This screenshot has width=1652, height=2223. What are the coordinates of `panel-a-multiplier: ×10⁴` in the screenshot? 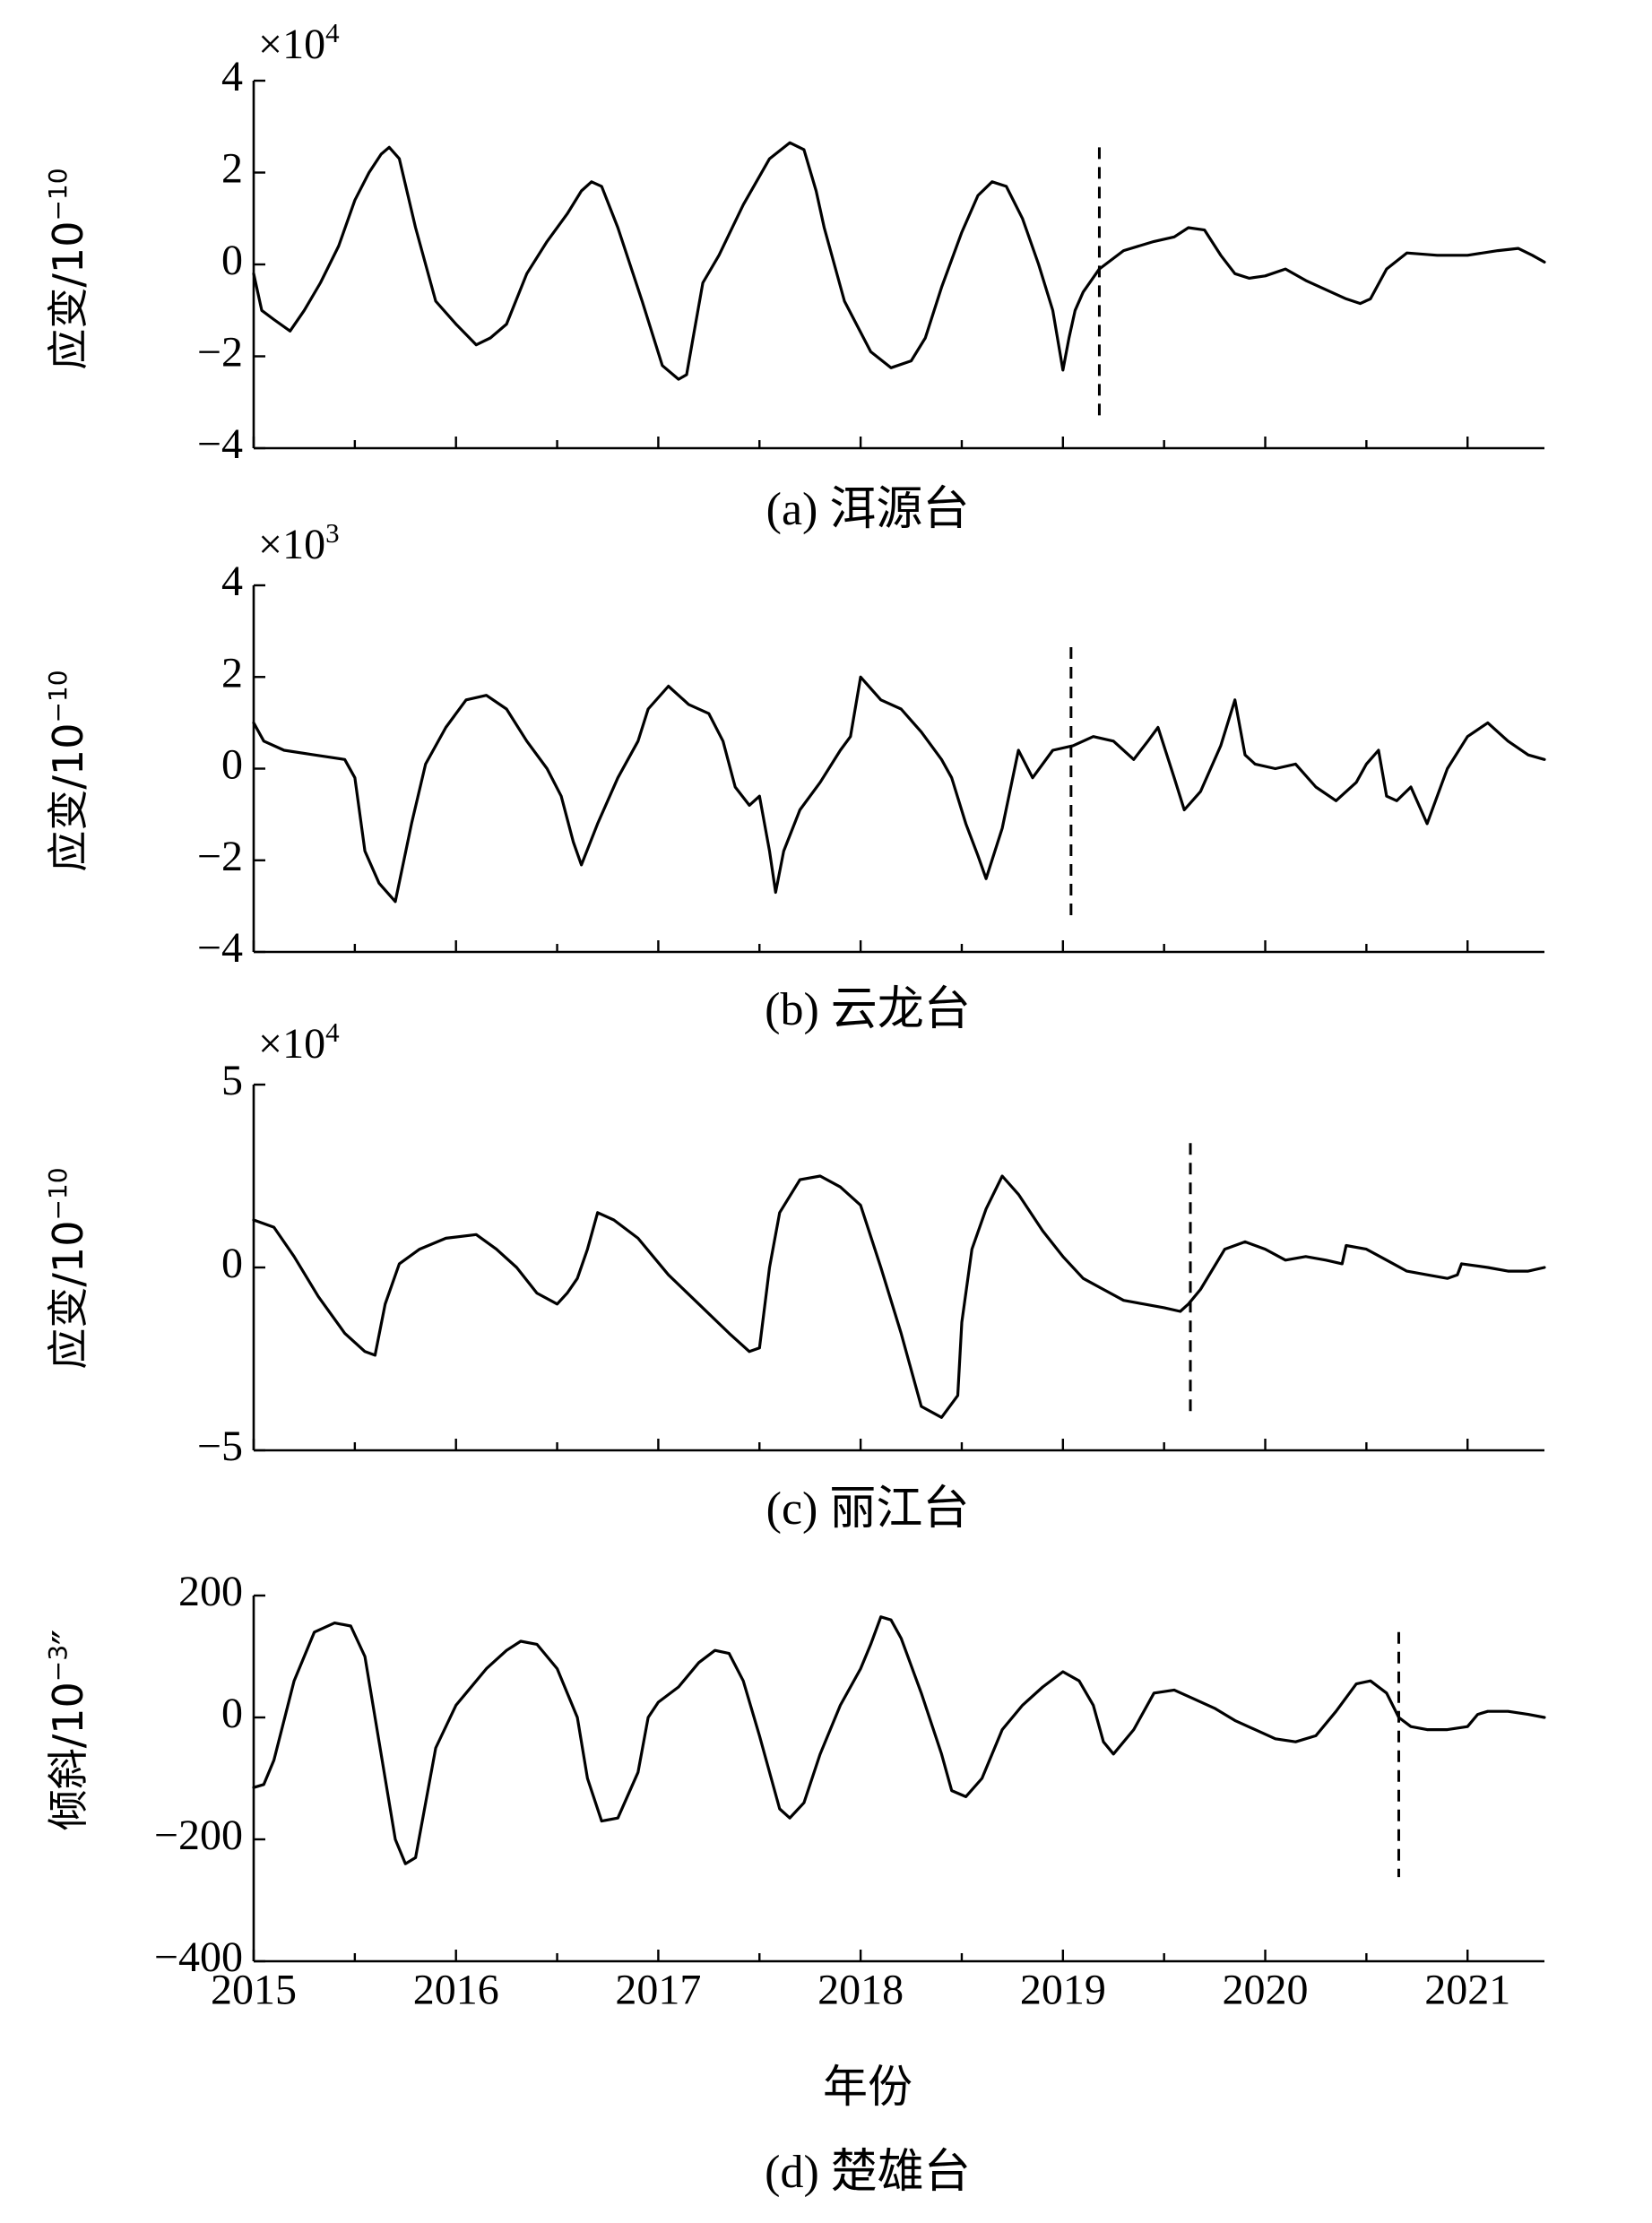 It's located at (299, 42).